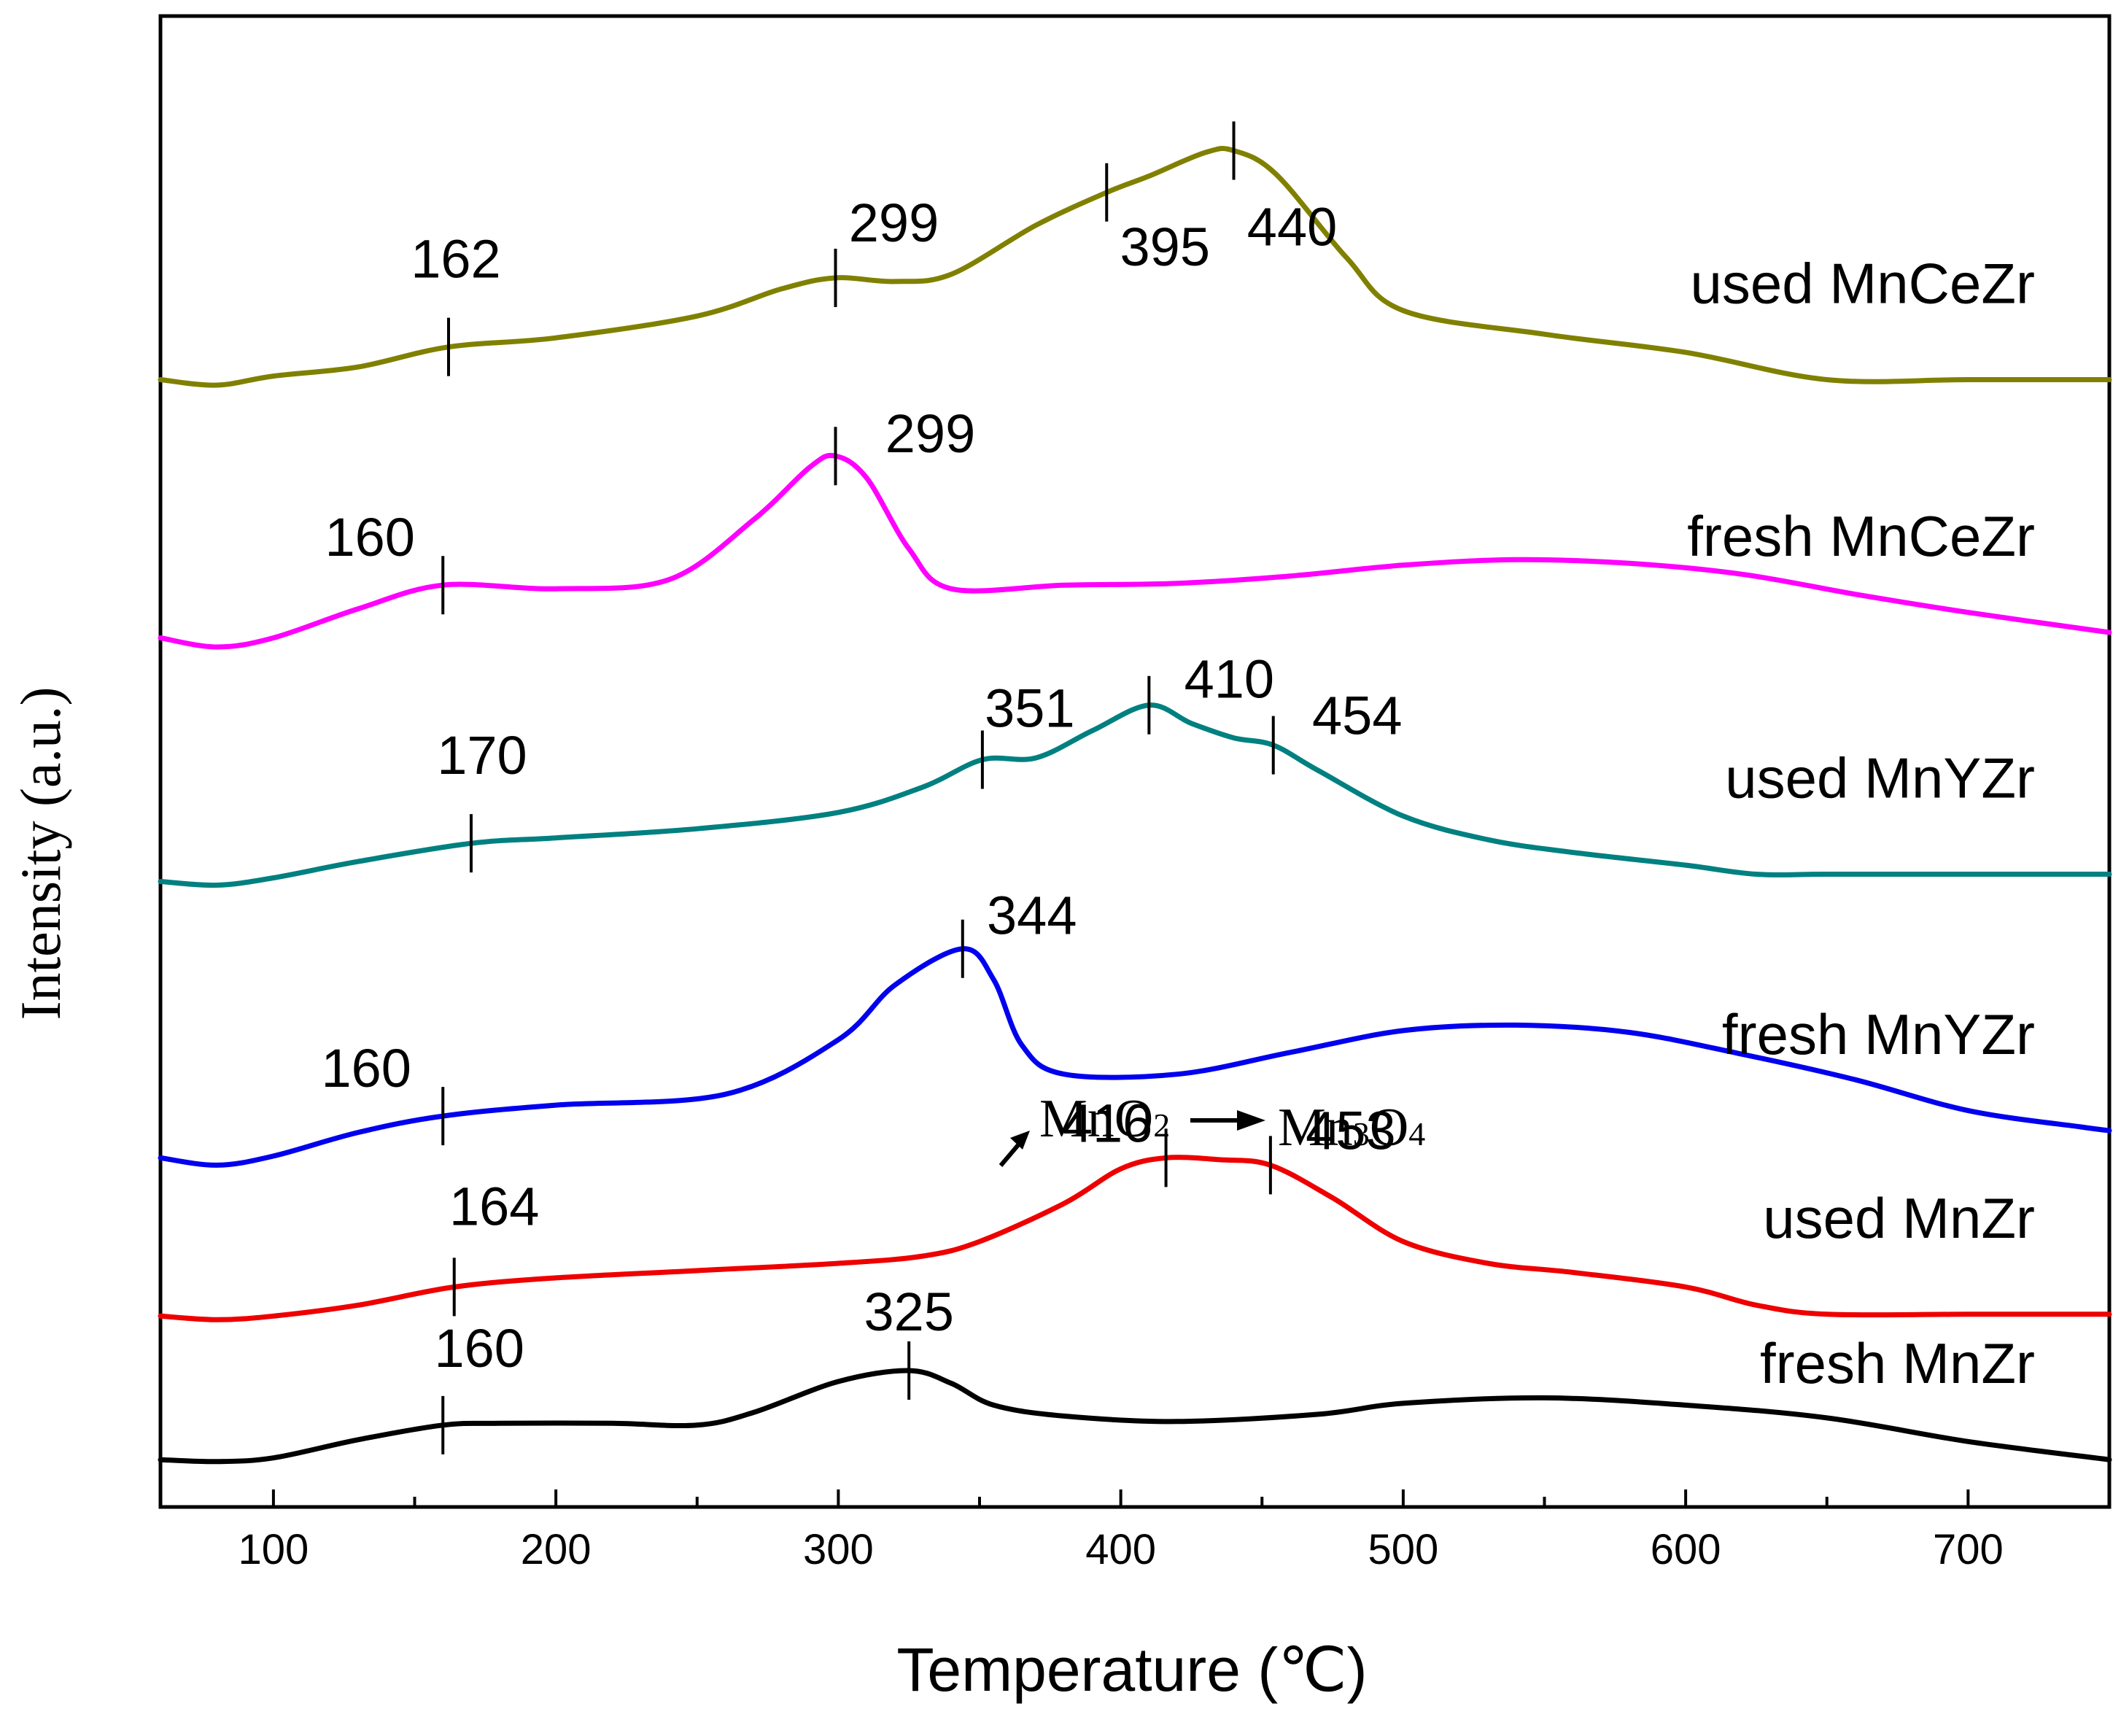  What do you see at coordinates (1898, 1363) in the screenshot?
I see `series-label-fresh-mnzr: fresh MnZr` at bounding box center [1898, 1363].